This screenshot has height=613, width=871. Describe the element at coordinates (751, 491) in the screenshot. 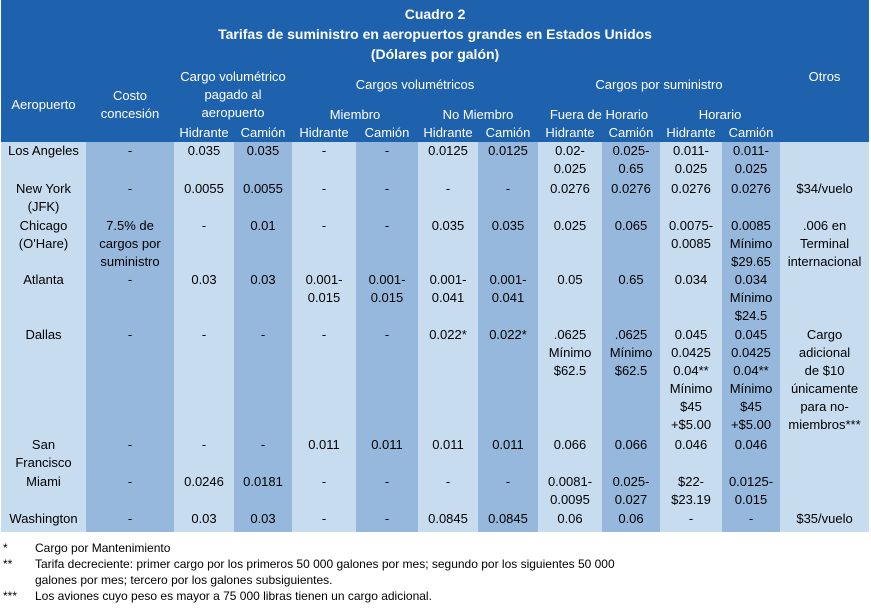

I see `rate-cell: 0.0125- 0.015` at that location.